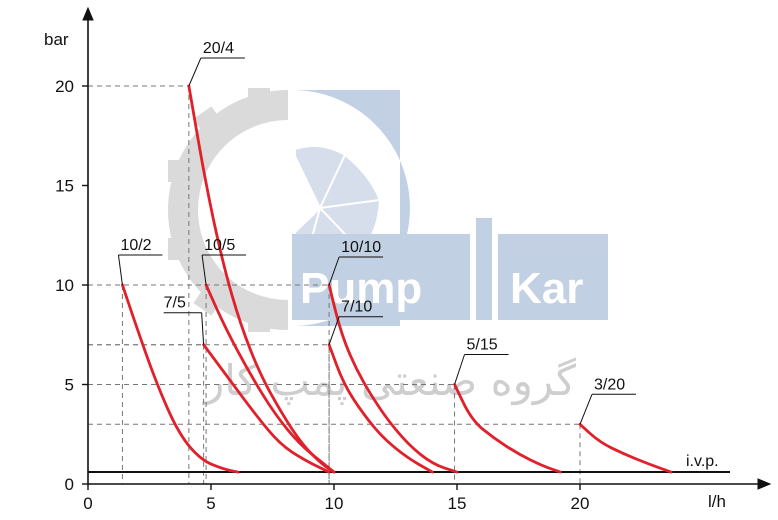 The image size is (778, 520). Describe the element at coordinates (69, 484) in the screenshot. I see `y-tick-label: 0` at that location.